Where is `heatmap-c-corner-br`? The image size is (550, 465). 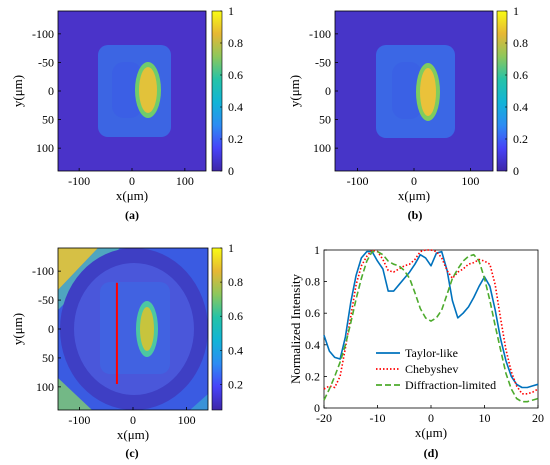 heatmap-c-corner-br is located at coordinates (199, 402).